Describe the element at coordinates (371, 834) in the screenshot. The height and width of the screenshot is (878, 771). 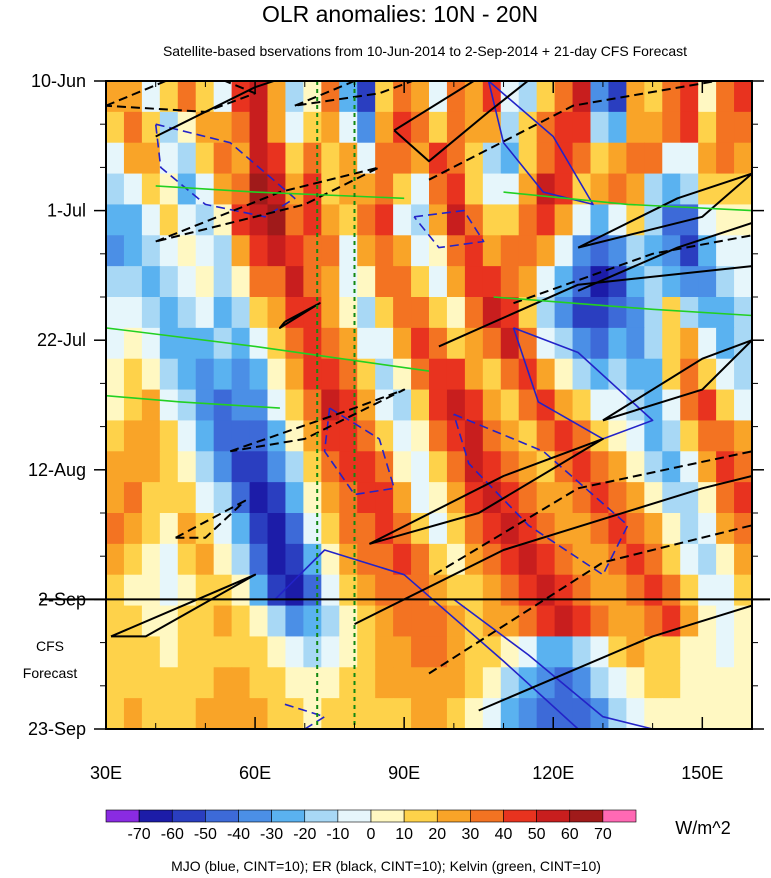
I see `colorbar-label: 0` at that location.